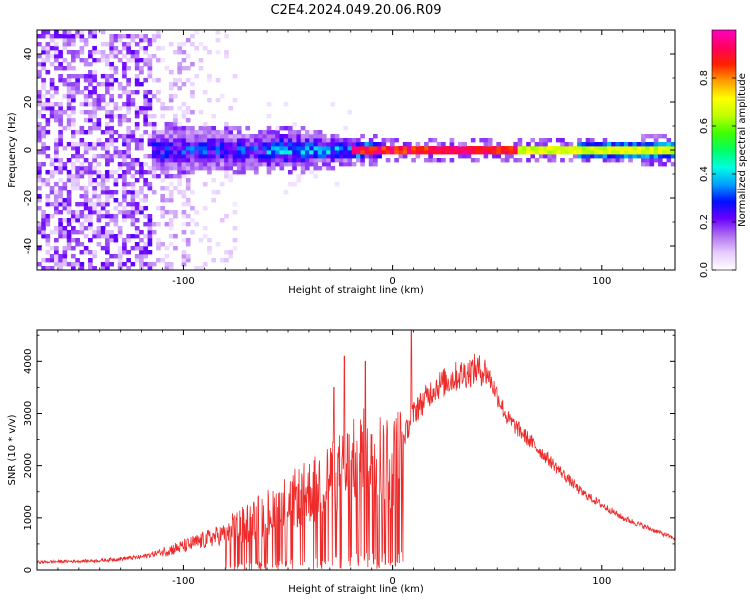  Describe the element at coordinates (392, 281) in the screenshot. I see `x-tick-label: 0` at that location.